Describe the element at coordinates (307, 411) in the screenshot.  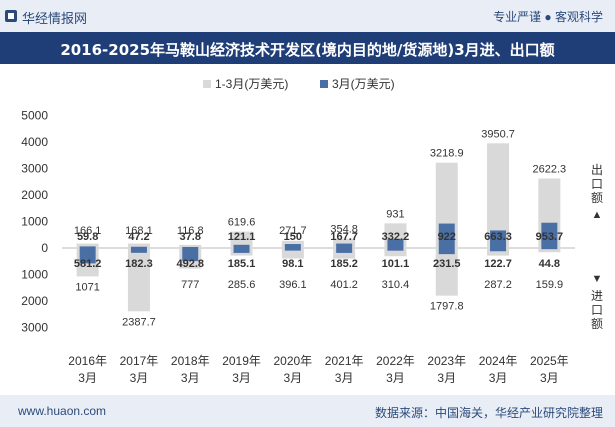
I see `footer-bar: www.huaon.com 数据来源：中国海关，华经产业研究院整理` at that location.